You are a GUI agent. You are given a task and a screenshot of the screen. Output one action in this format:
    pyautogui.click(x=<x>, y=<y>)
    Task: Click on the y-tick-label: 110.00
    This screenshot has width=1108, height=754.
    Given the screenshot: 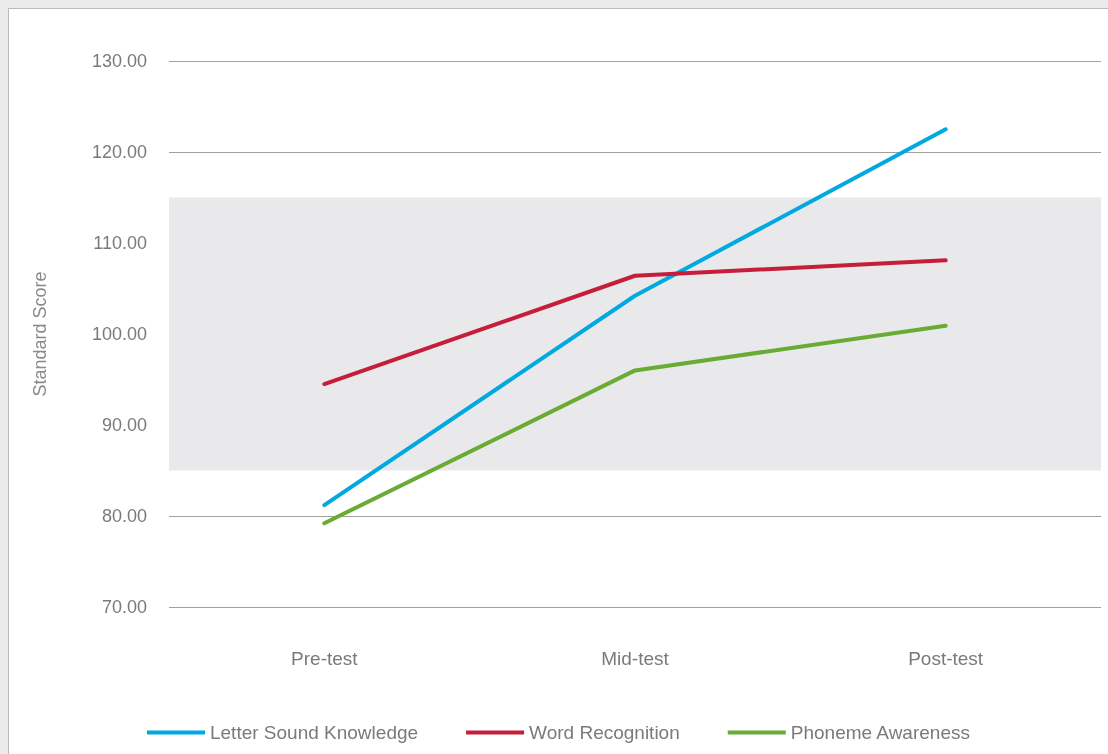 What is the action you would take?
    pyautogui.click(x=120, y=243)
    